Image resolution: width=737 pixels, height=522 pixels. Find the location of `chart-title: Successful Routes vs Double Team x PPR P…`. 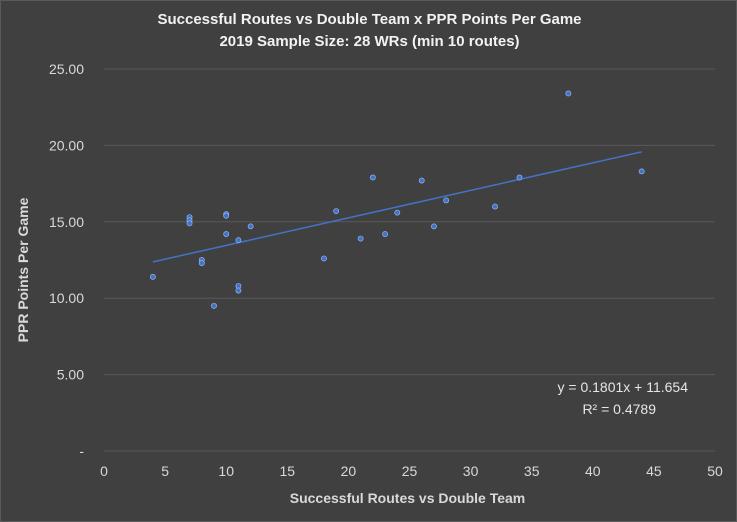

chart-title: Successful Routes vs Double Team x PPR P… is located at coordinates (369, 19).